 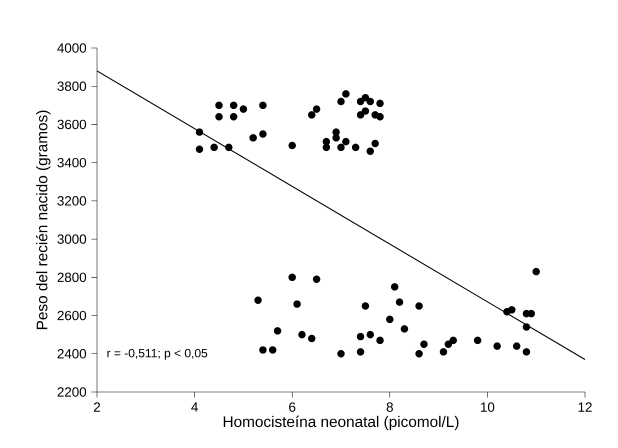 I want to click on x-tick-label: 10, so click(x=487, y=407).